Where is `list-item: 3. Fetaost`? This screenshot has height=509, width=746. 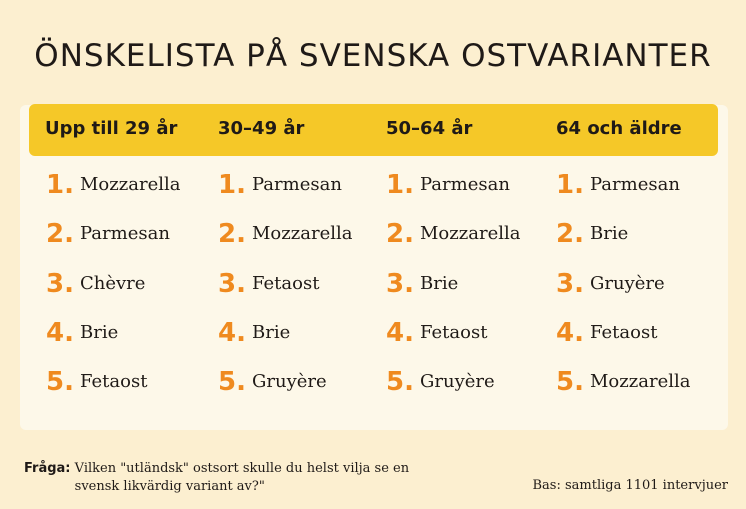 list-item: 3. Fetaost is located at coordinates (285, 291).